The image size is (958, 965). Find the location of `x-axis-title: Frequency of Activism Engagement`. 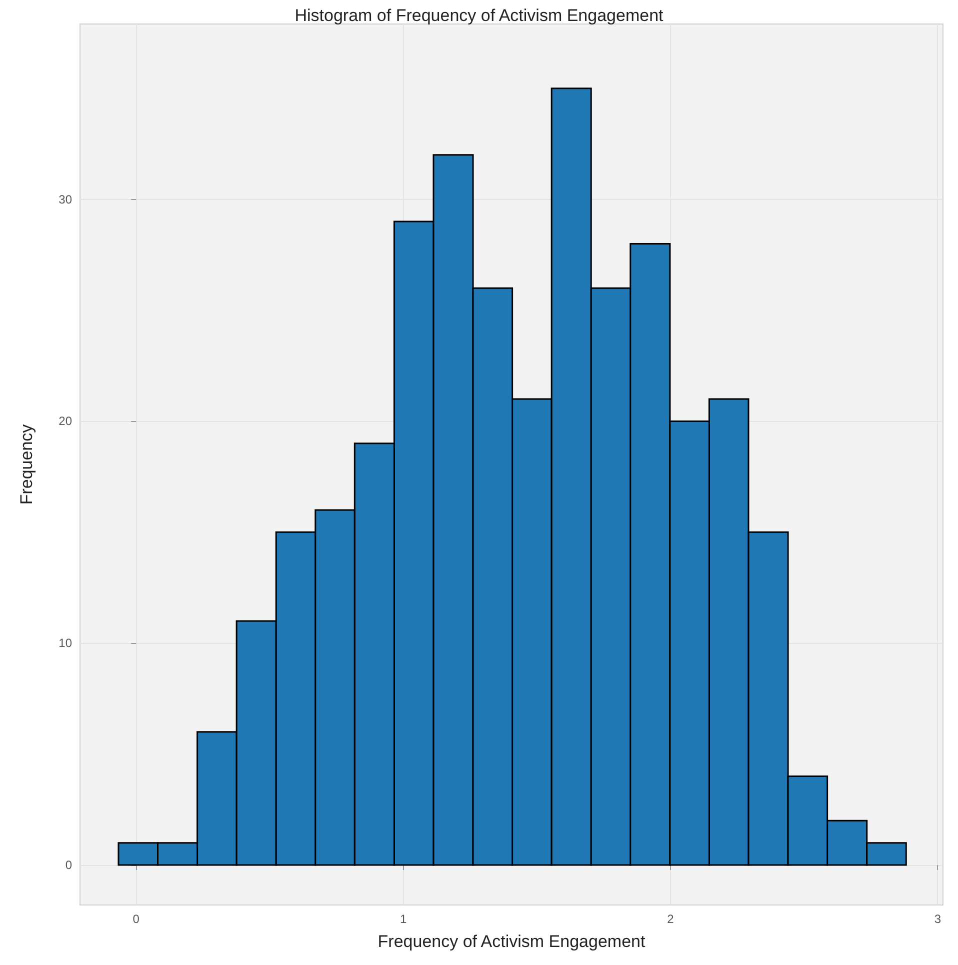

x-axis-title: Frequency of Activism Engagement is located at coordinates (512, 941).